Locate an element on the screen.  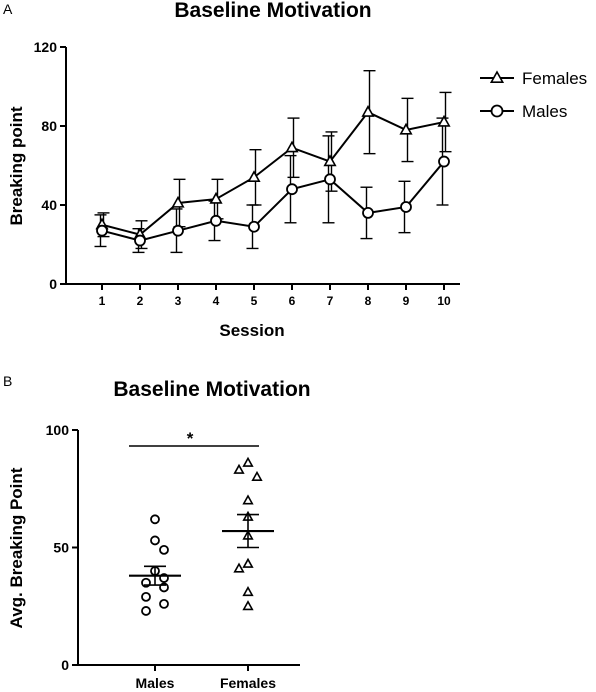
legend-label-males: Males is located at coordinates (544, 111).